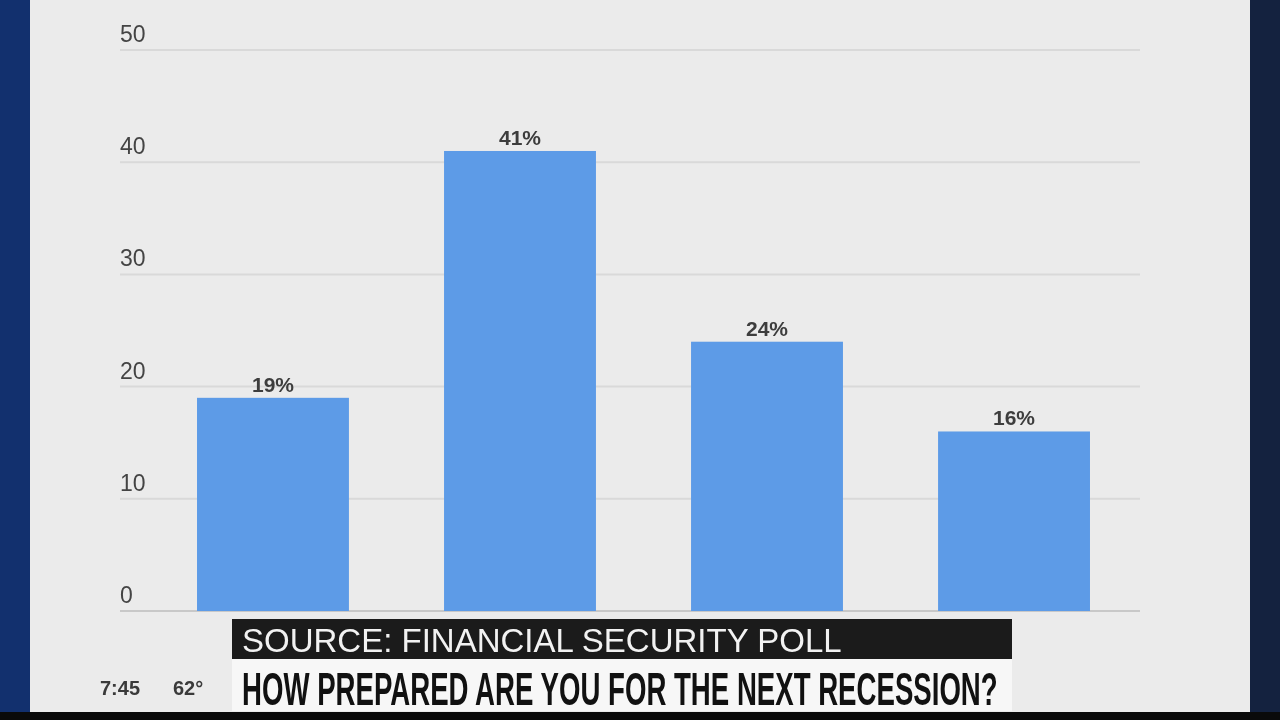 This screenshot has height=720, width=1280. Describe the element at coordinates (1014, 418) in the screenshot. I see `data-label: 16%` at that location.